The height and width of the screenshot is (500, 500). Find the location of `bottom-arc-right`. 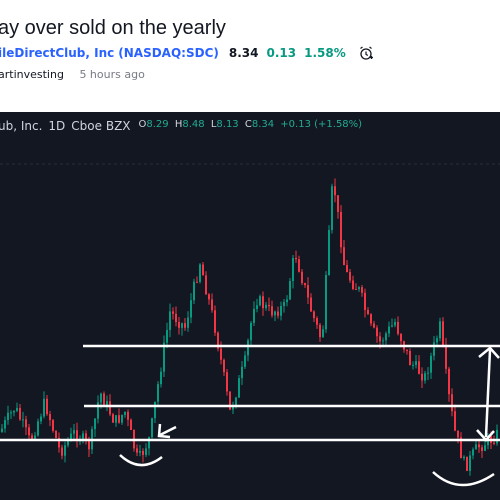

bottom-arc-right is located at coordinates (463, 479).